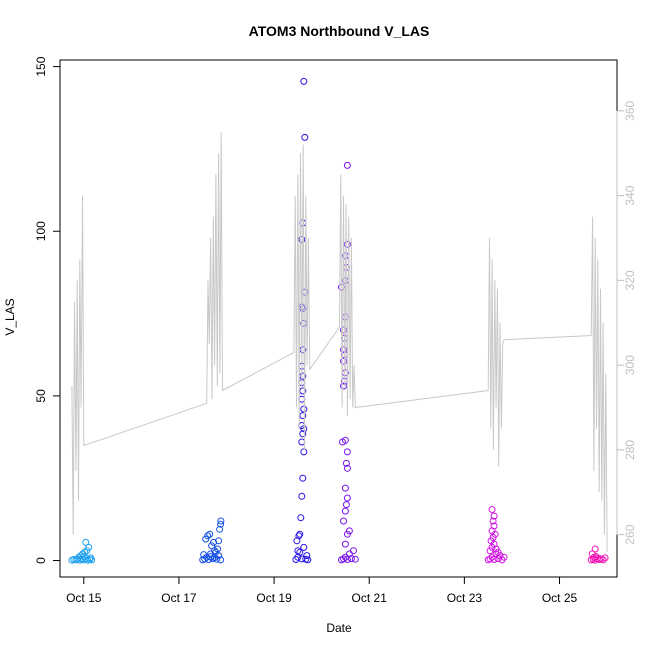 This screenshot has height=650, width=650. What do you see at coordinates (274, 598) in the screenshot?
I see `x-tick-label: Oct 19` at bounding box center [274, 598].